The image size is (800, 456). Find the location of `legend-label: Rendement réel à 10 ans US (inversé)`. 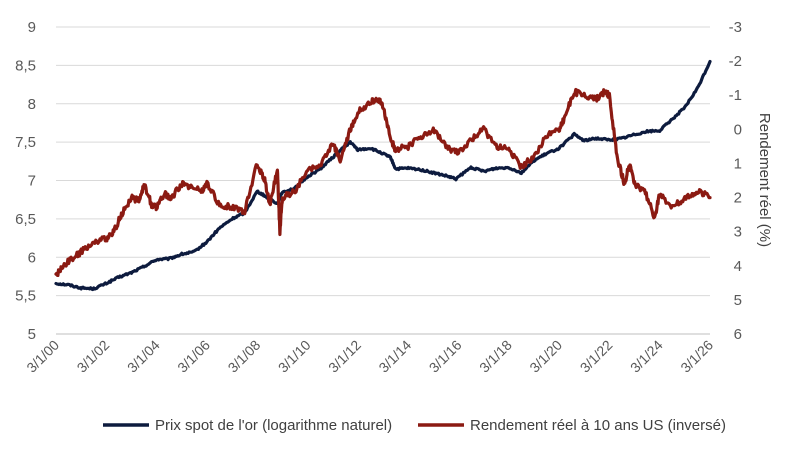

legend-label: Rendement réel à 10 ans US (inversé) is located at coordinates (598, 425).